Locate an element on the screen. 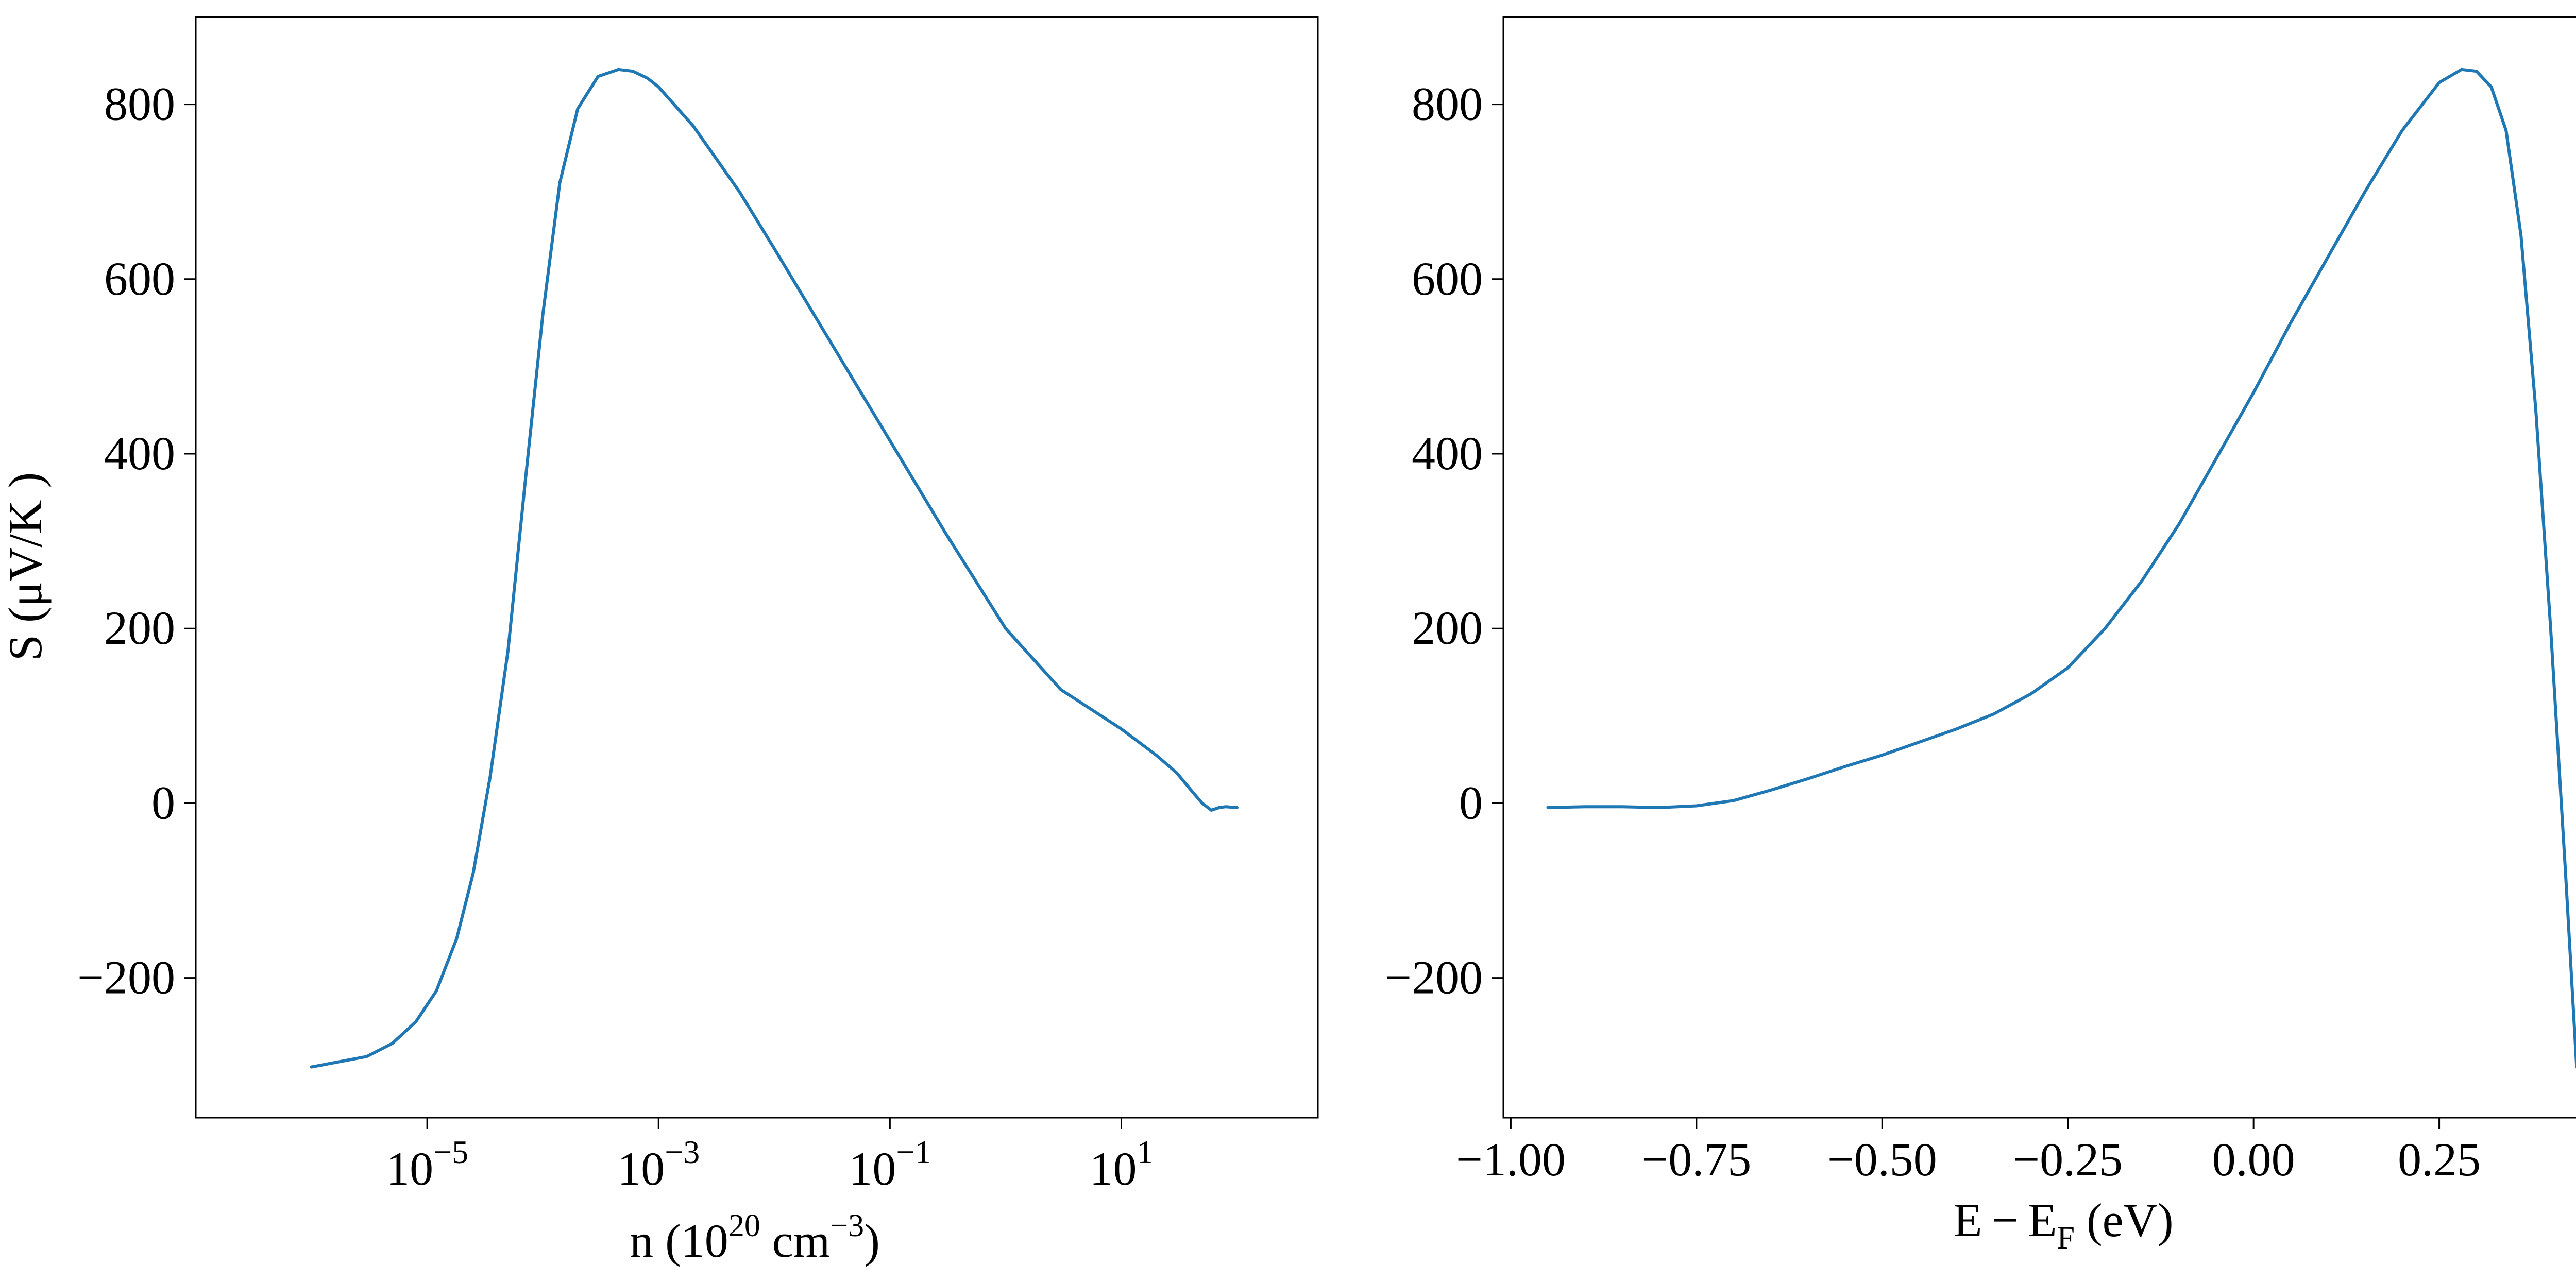 This screenshot has height=1282, width=2576. left-x-tick-exp-2: −1 is located at coordinates (913, 1152).